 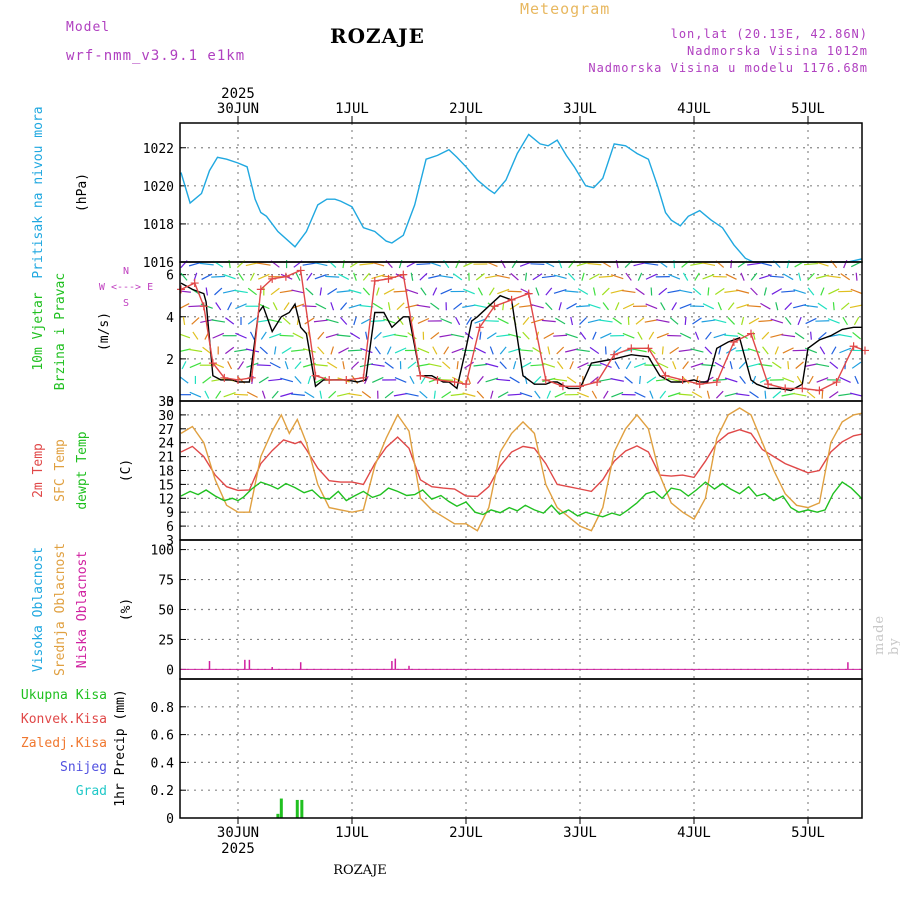 What do you see at coordinates (64, 719) in the screenshot?
I see `precip-legend-entry: Konvek.Kisa` at bounding box center [64, 719].